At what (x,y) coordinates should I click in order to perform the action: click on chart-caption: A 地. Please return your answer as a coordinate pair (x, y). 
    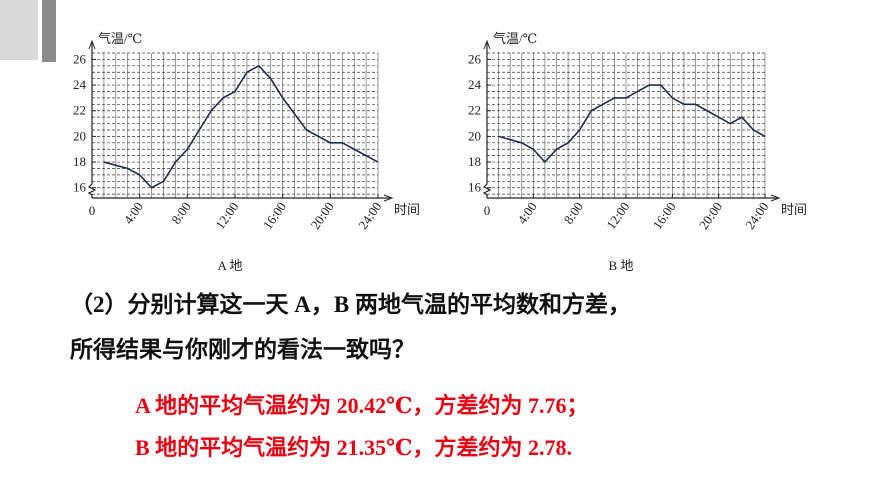
    Looking at the image, I should click on (230, 265).